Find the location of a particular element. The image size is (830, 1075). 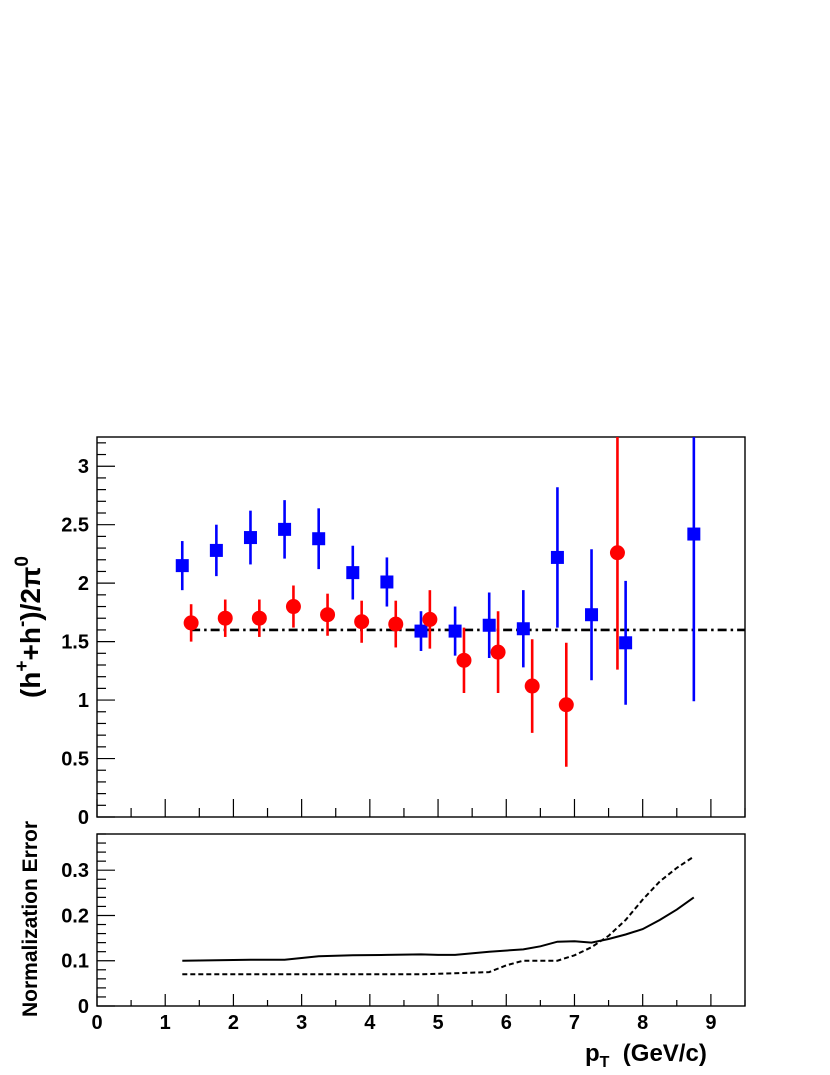

y-tick-label: 2 is located at coordinates (83, 584).